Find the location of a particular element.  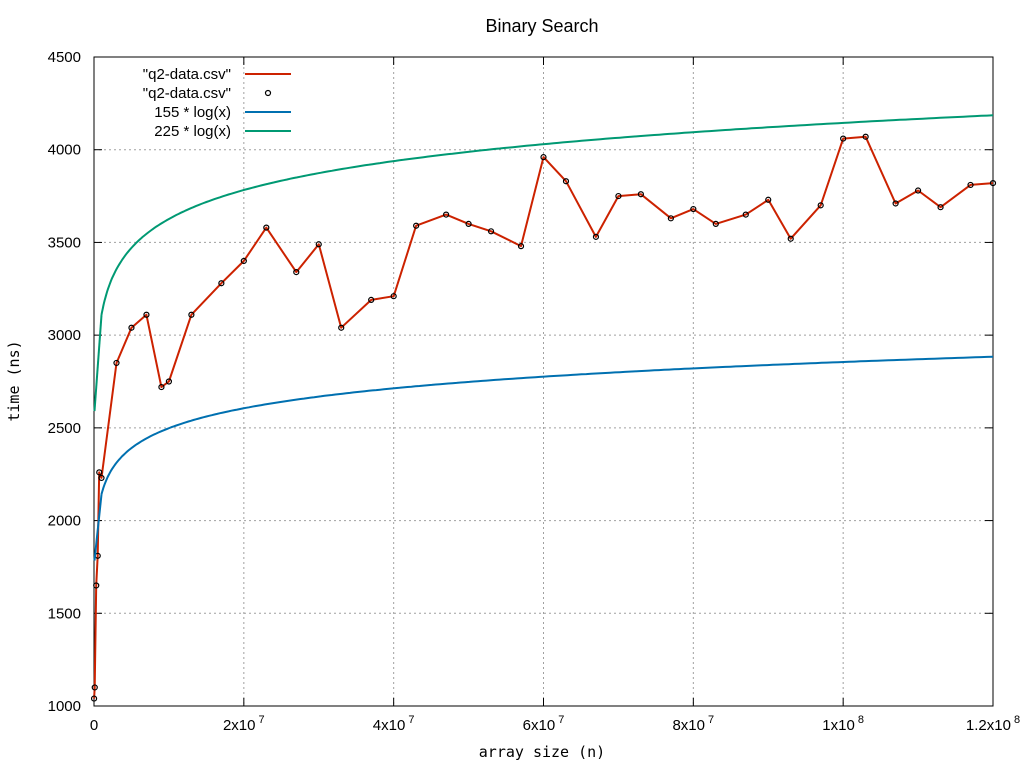

y-tick-label: 4500 is located at coordinates (64, 57).